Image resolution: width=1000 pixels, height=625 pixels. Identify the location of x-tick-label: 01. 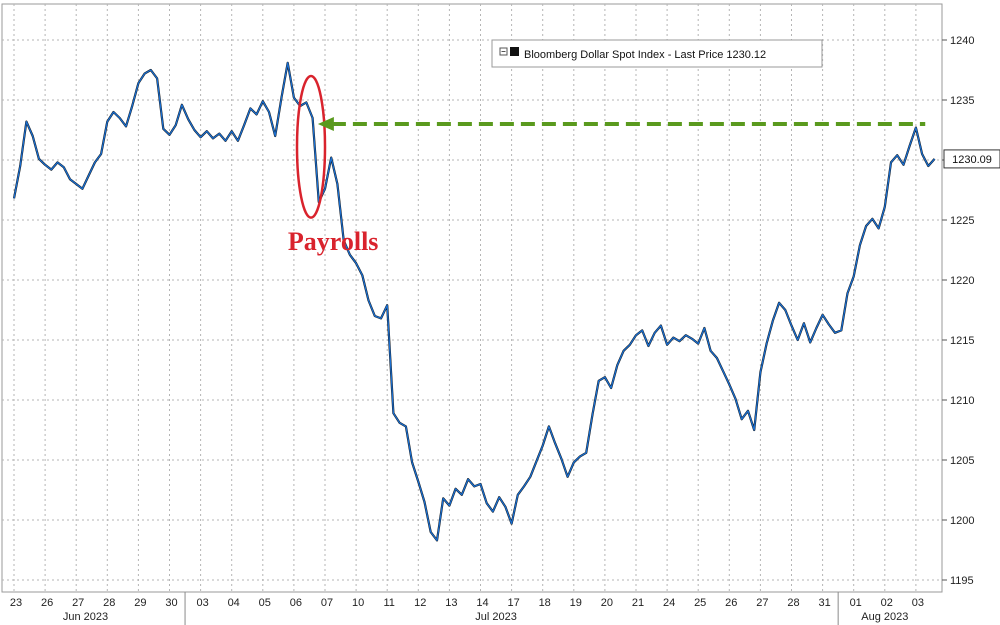
(856, 603).